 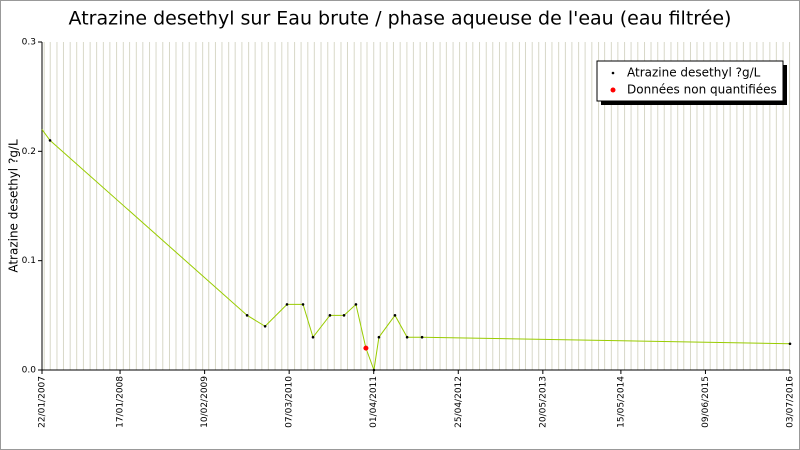 I want to click on legend-box, so click(x=690, y=81).